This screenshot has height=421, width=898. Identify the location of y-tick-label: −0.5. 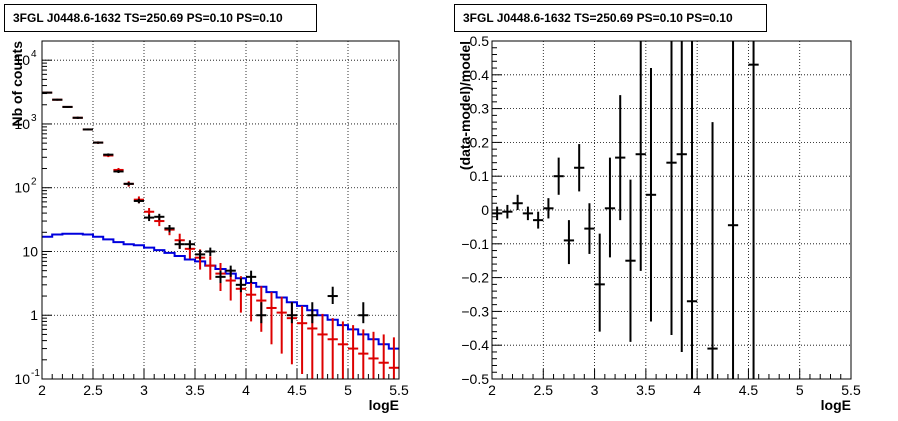
(475, 379).